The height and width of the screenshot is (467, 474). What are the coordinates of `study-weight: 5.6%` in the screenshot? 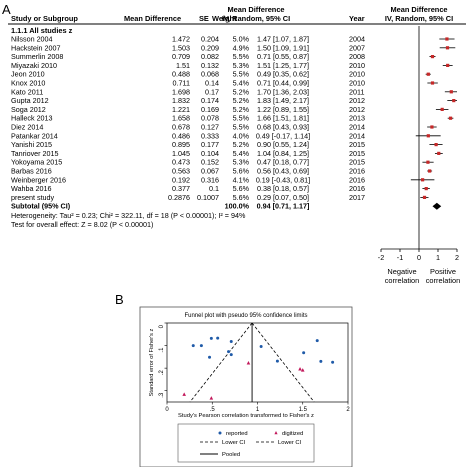 It's located at (241, 188).